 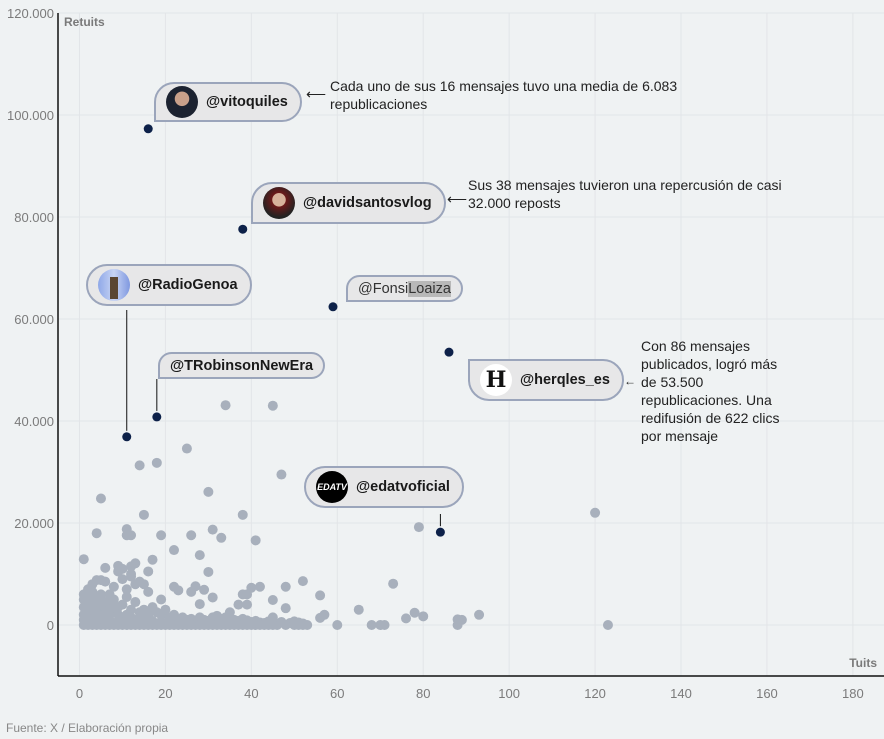 What do you see at coordinates (34, 523) in the screenshot?
I see `y-tick-label: 20.000` at bounding box center [34, 523].